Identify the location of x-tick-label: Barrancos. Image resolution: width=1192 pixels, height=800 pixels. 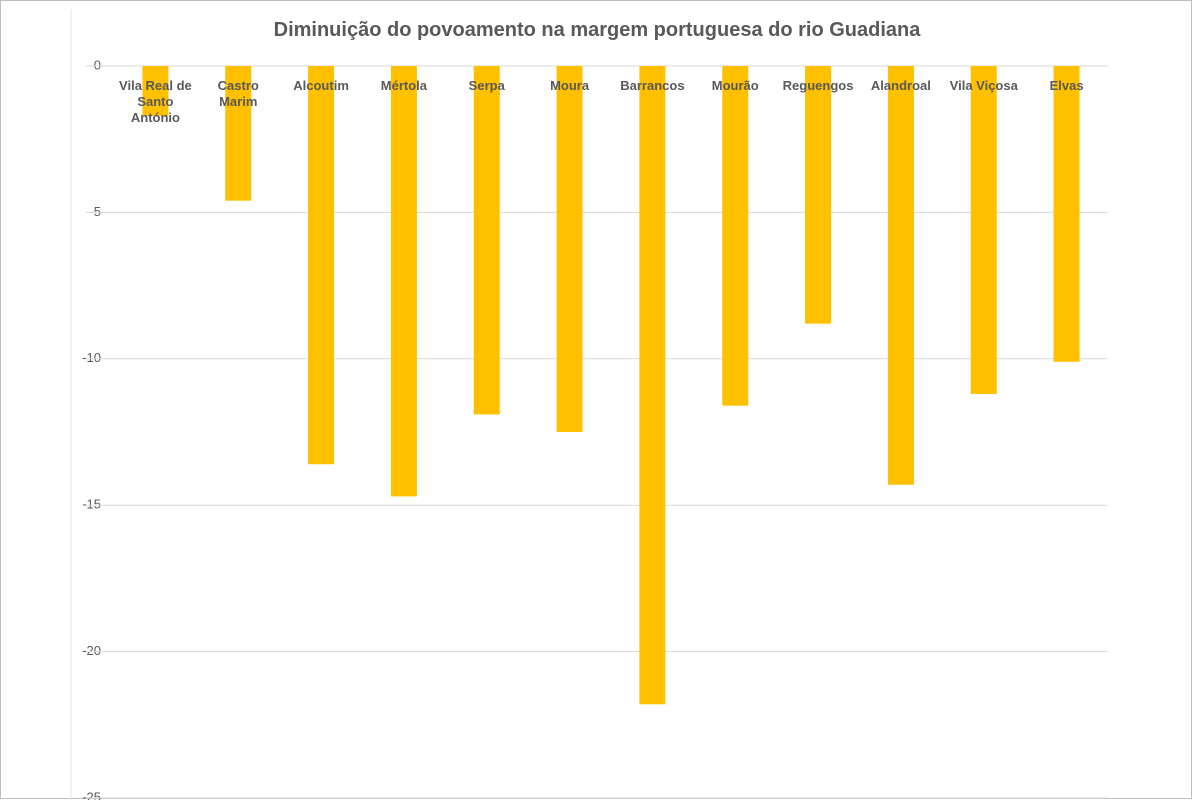
(652, 85).